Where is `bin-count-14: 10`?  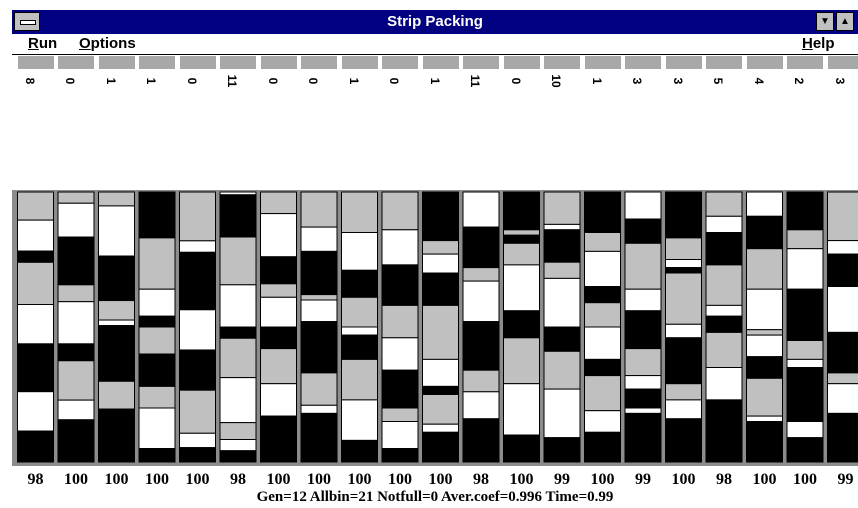 bin-count-14: 10 is located at coordinates (556, 81).